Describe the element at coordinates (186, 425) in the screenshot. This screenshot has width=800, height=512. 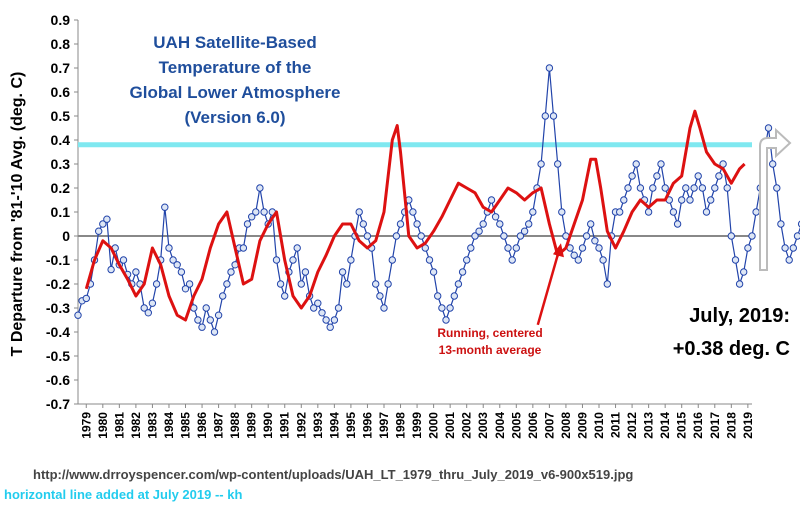
I see `x-tick-label: 1985` at that location.